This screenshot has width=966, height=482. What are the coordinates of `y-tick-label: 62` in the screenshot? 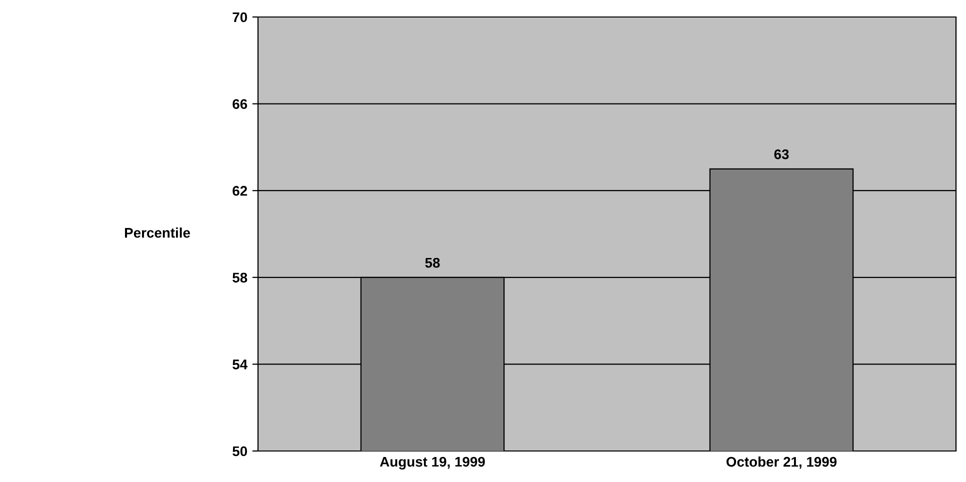 It's located at (240, 191).